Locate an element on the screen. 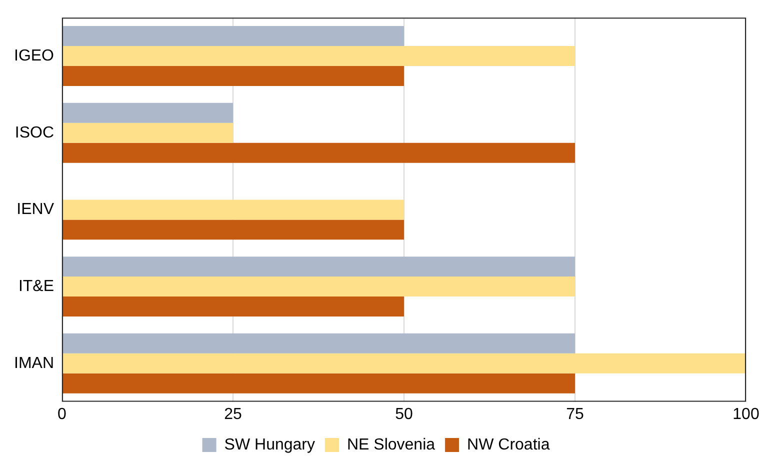 The image size is (764, 463). x-tick-label: 75 is located at coordinates (575, 414).